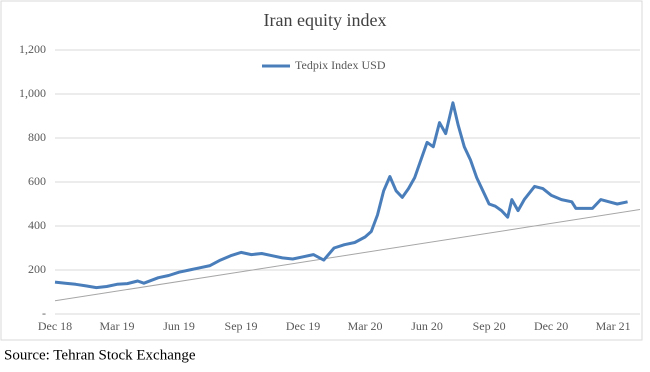  I want to click on x-tick-label: Sep 20, so click(489, 326).